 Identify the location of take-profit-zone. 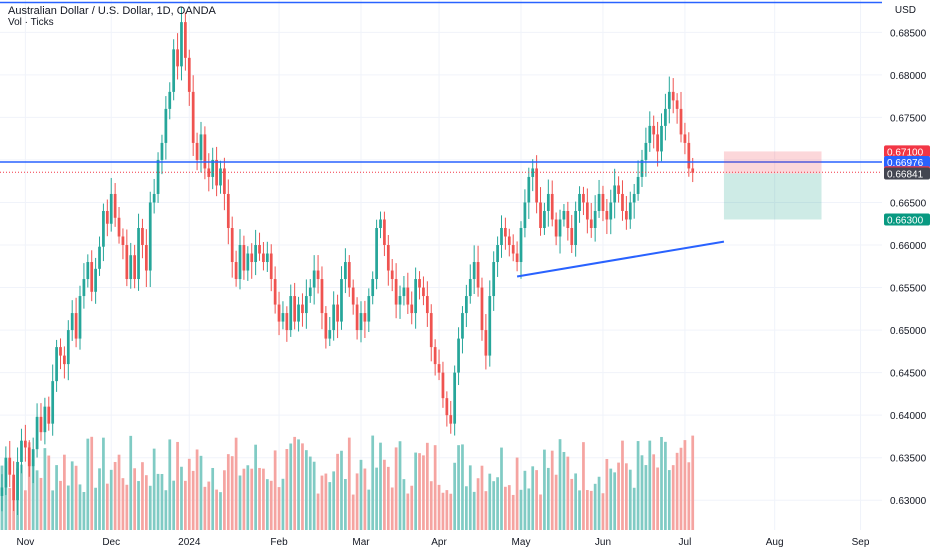
(772, 196).